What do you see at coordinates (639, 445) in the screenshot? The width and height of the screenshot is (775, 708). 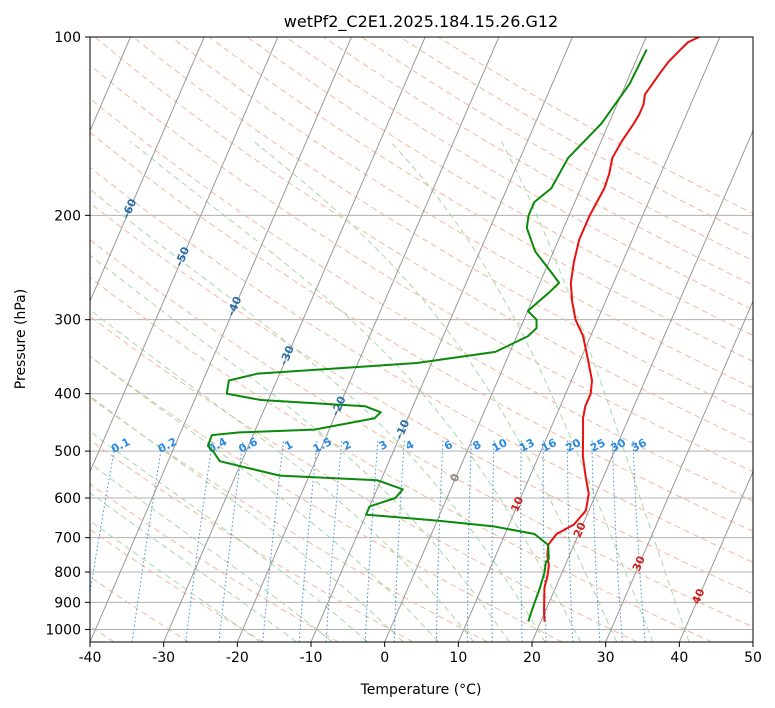 I see `mixing-ratio-label: 36` at bounding box center [639, 445].